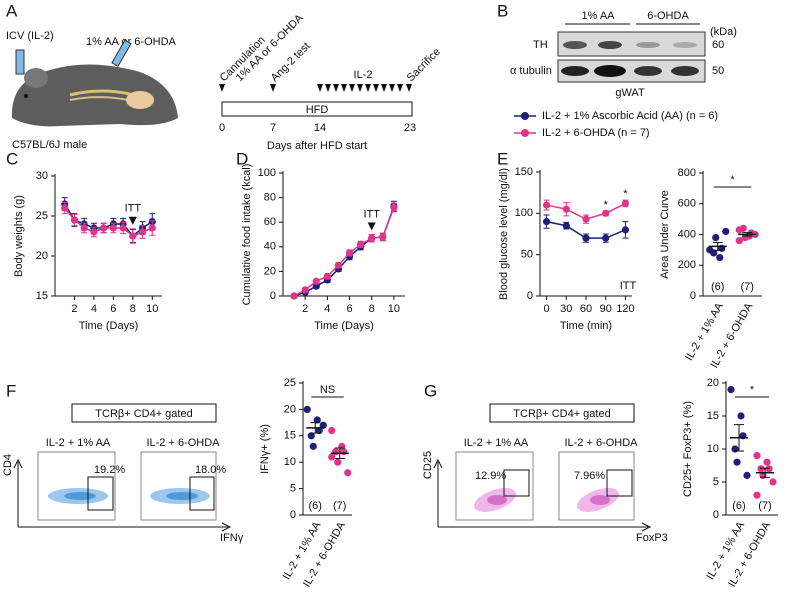  Describe the element at coordinates (320, 128) in the screenshot. I see `day-label: 14` at that location.